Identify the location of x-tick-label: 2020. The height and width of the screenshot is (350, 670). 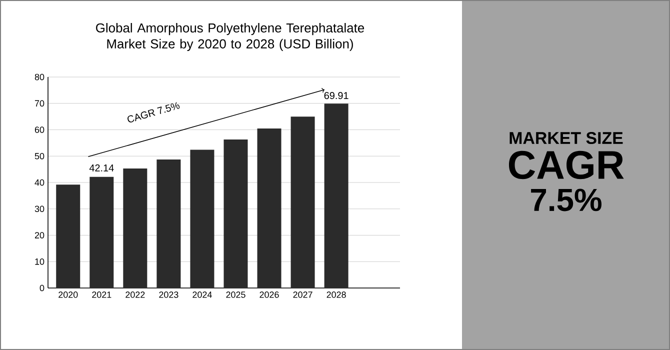
(68, 295).